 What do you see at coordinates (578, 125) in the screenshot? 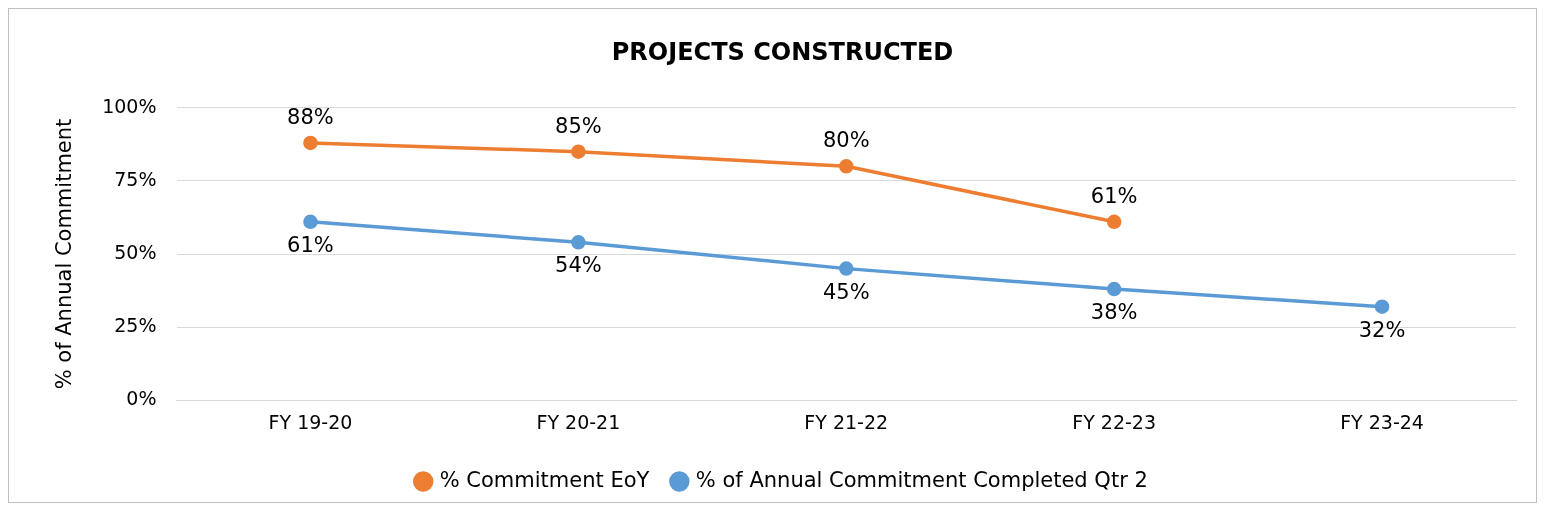
I see `data-label: 85%` at bounding box center [578, 125].